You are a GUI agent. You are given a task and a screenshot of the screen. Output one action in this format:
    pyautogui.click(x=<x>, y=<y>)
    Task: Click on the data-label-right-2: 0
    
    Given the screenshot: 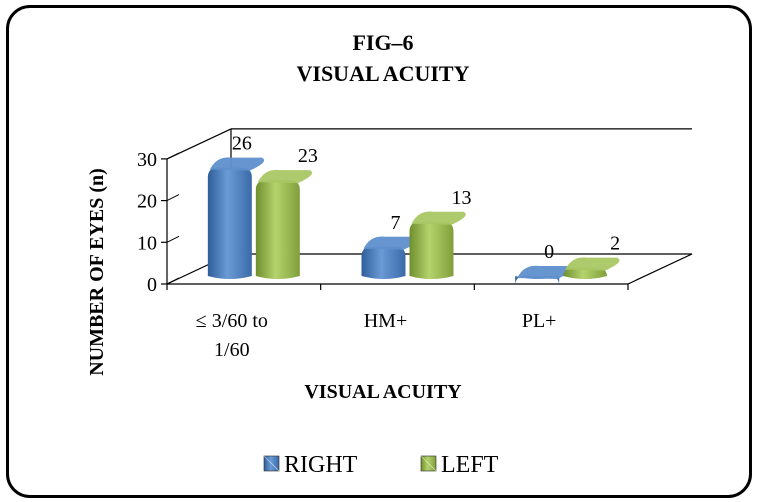 What is the action you would take?
    pyautogui.click(x=549, y=252)
    